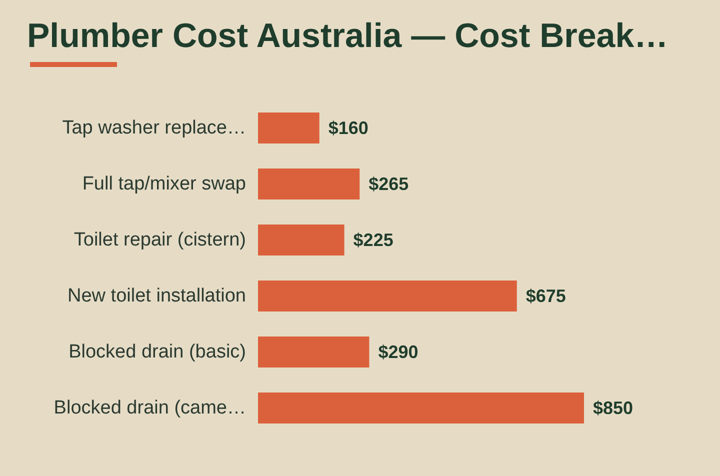  I want to click on data-label: $225, so click(373, 240).